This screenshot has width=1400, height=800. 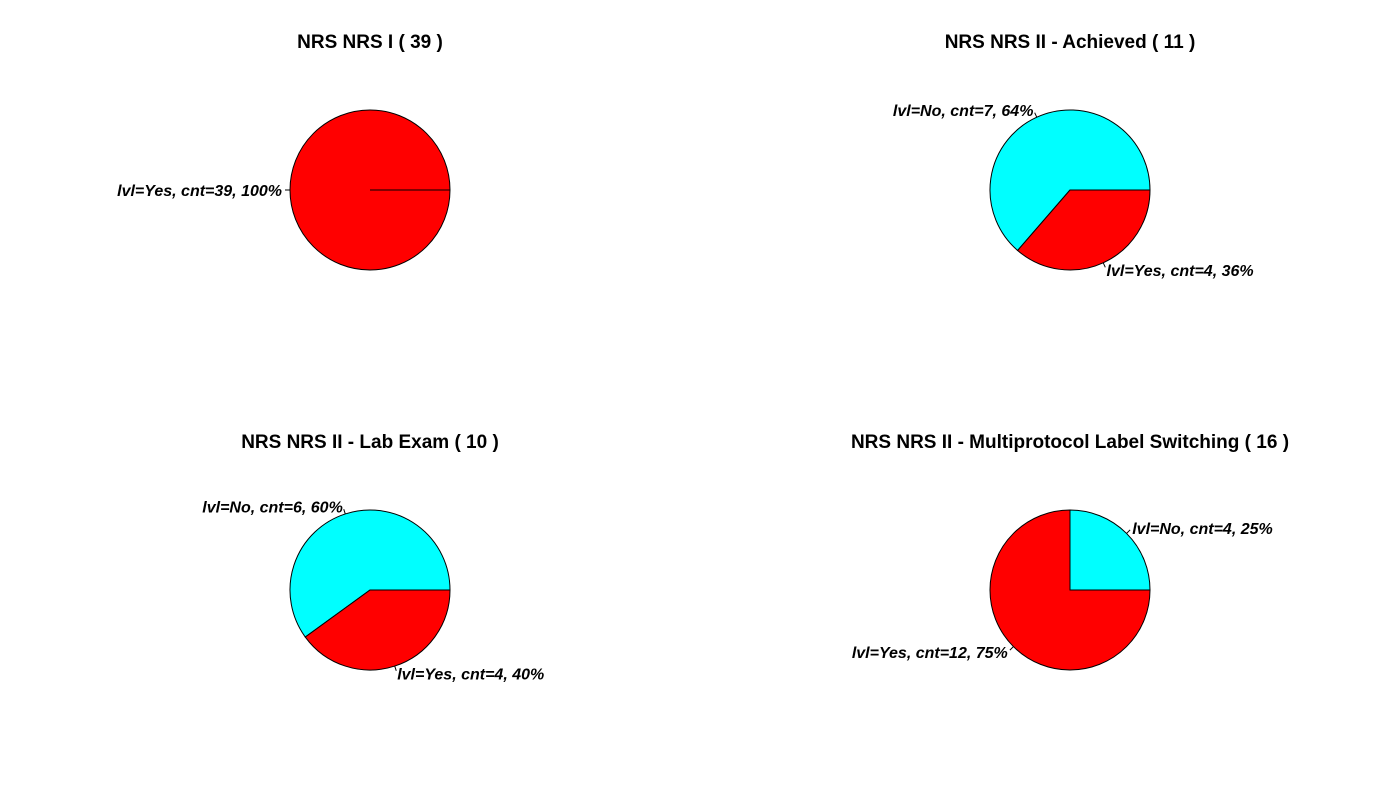 What do you see at coordinates (470, 675) in the screenshot?
I see `slice-label-yes: lvl=Yes, cnt=4, 40%` at bounding box center [470, 675].